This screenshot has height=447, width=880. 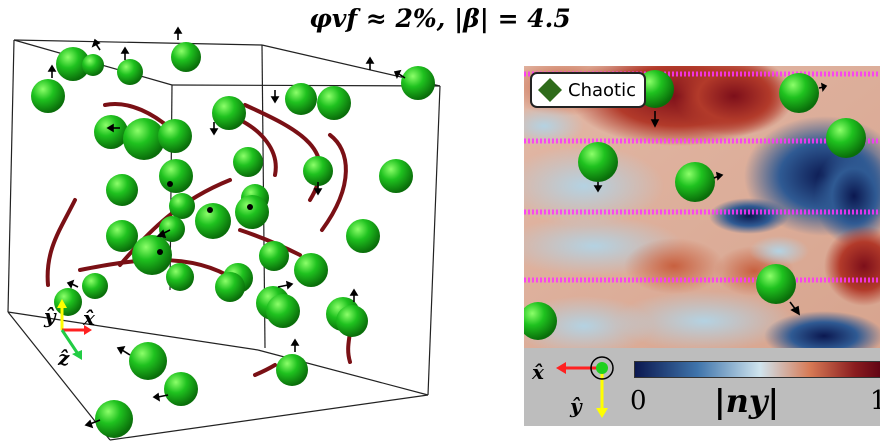 What do you see at coordinates (63, 358) in the screenshot?
I see `axis-label-z-3d: ẑ` at bounding box center [63, 358].